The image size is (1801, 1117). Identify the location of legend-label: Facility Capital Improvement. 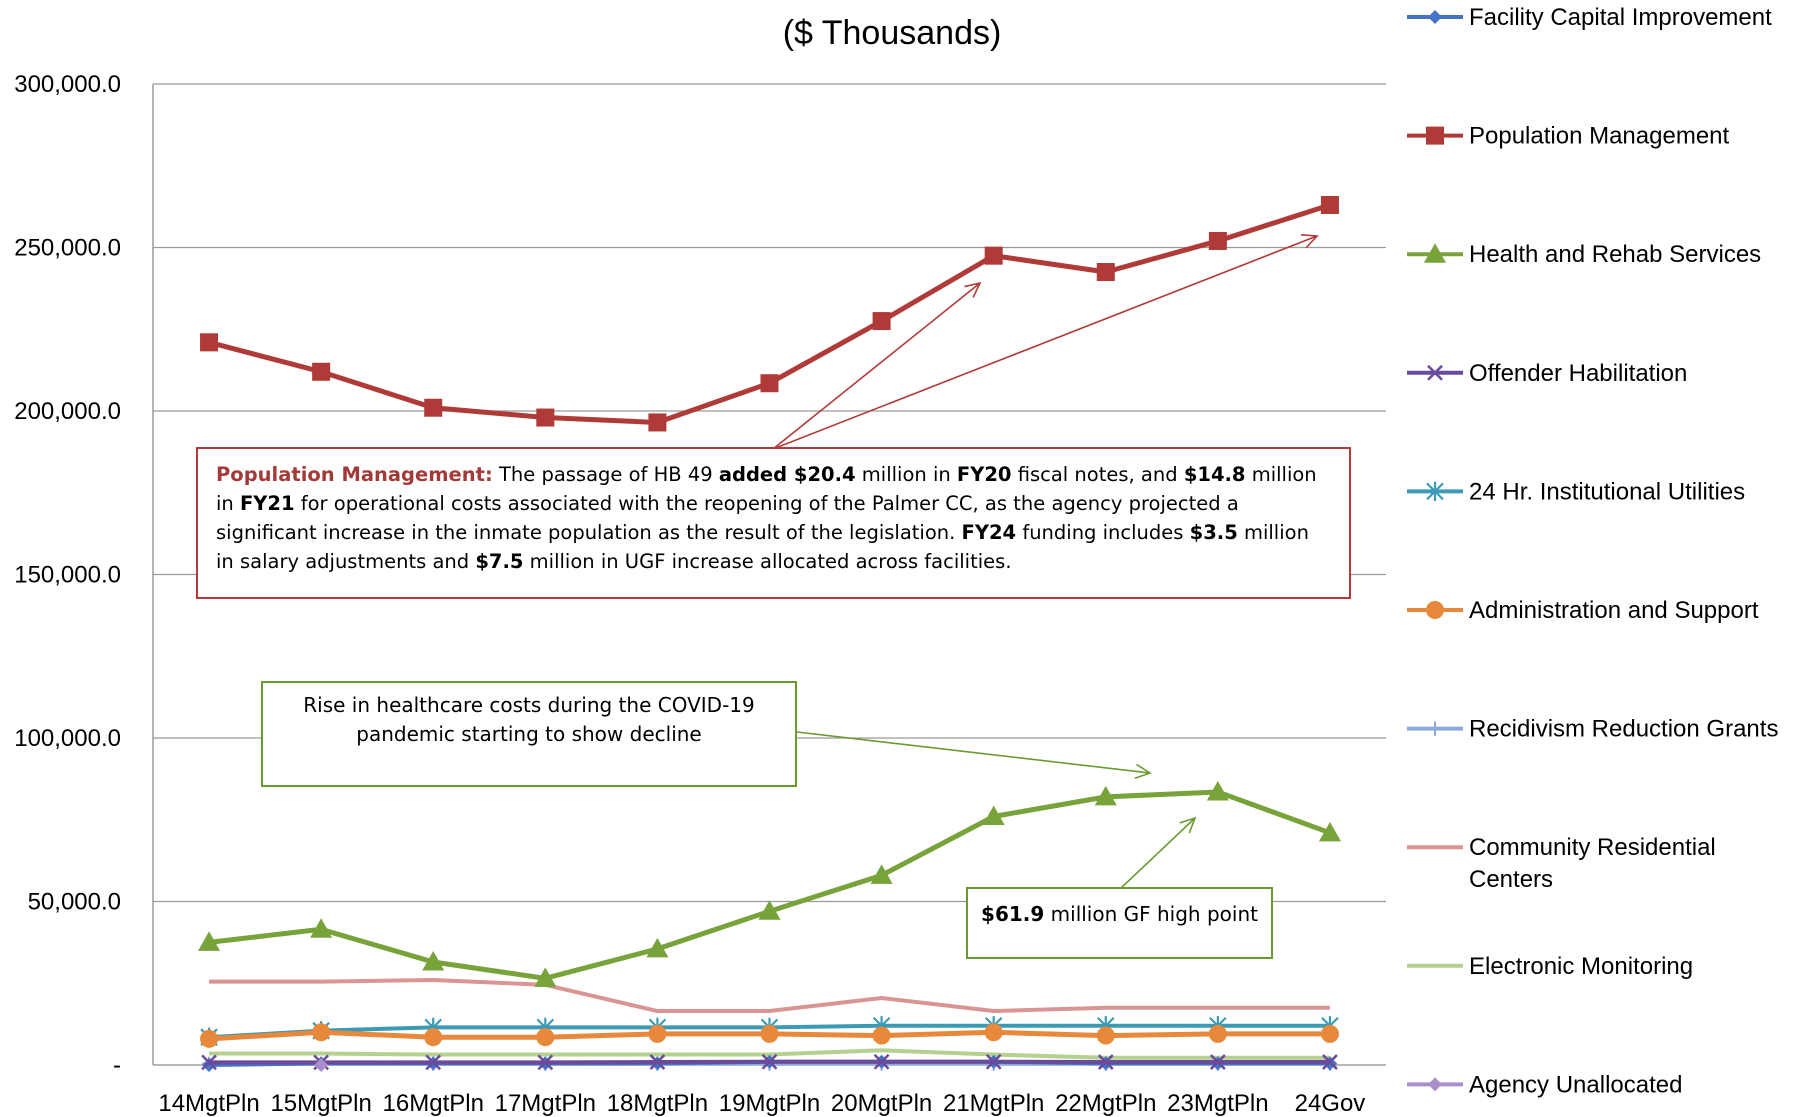
(1620, 17).